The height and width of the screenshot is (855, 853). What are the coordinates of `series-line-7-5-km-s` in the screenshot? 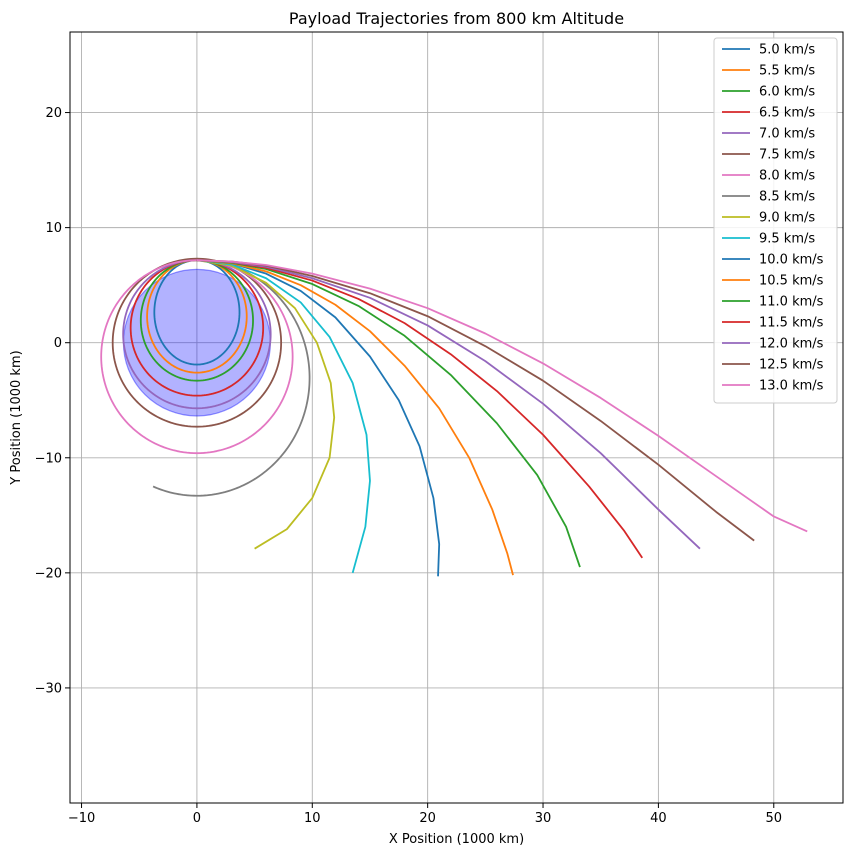 It's located at (197, 342).